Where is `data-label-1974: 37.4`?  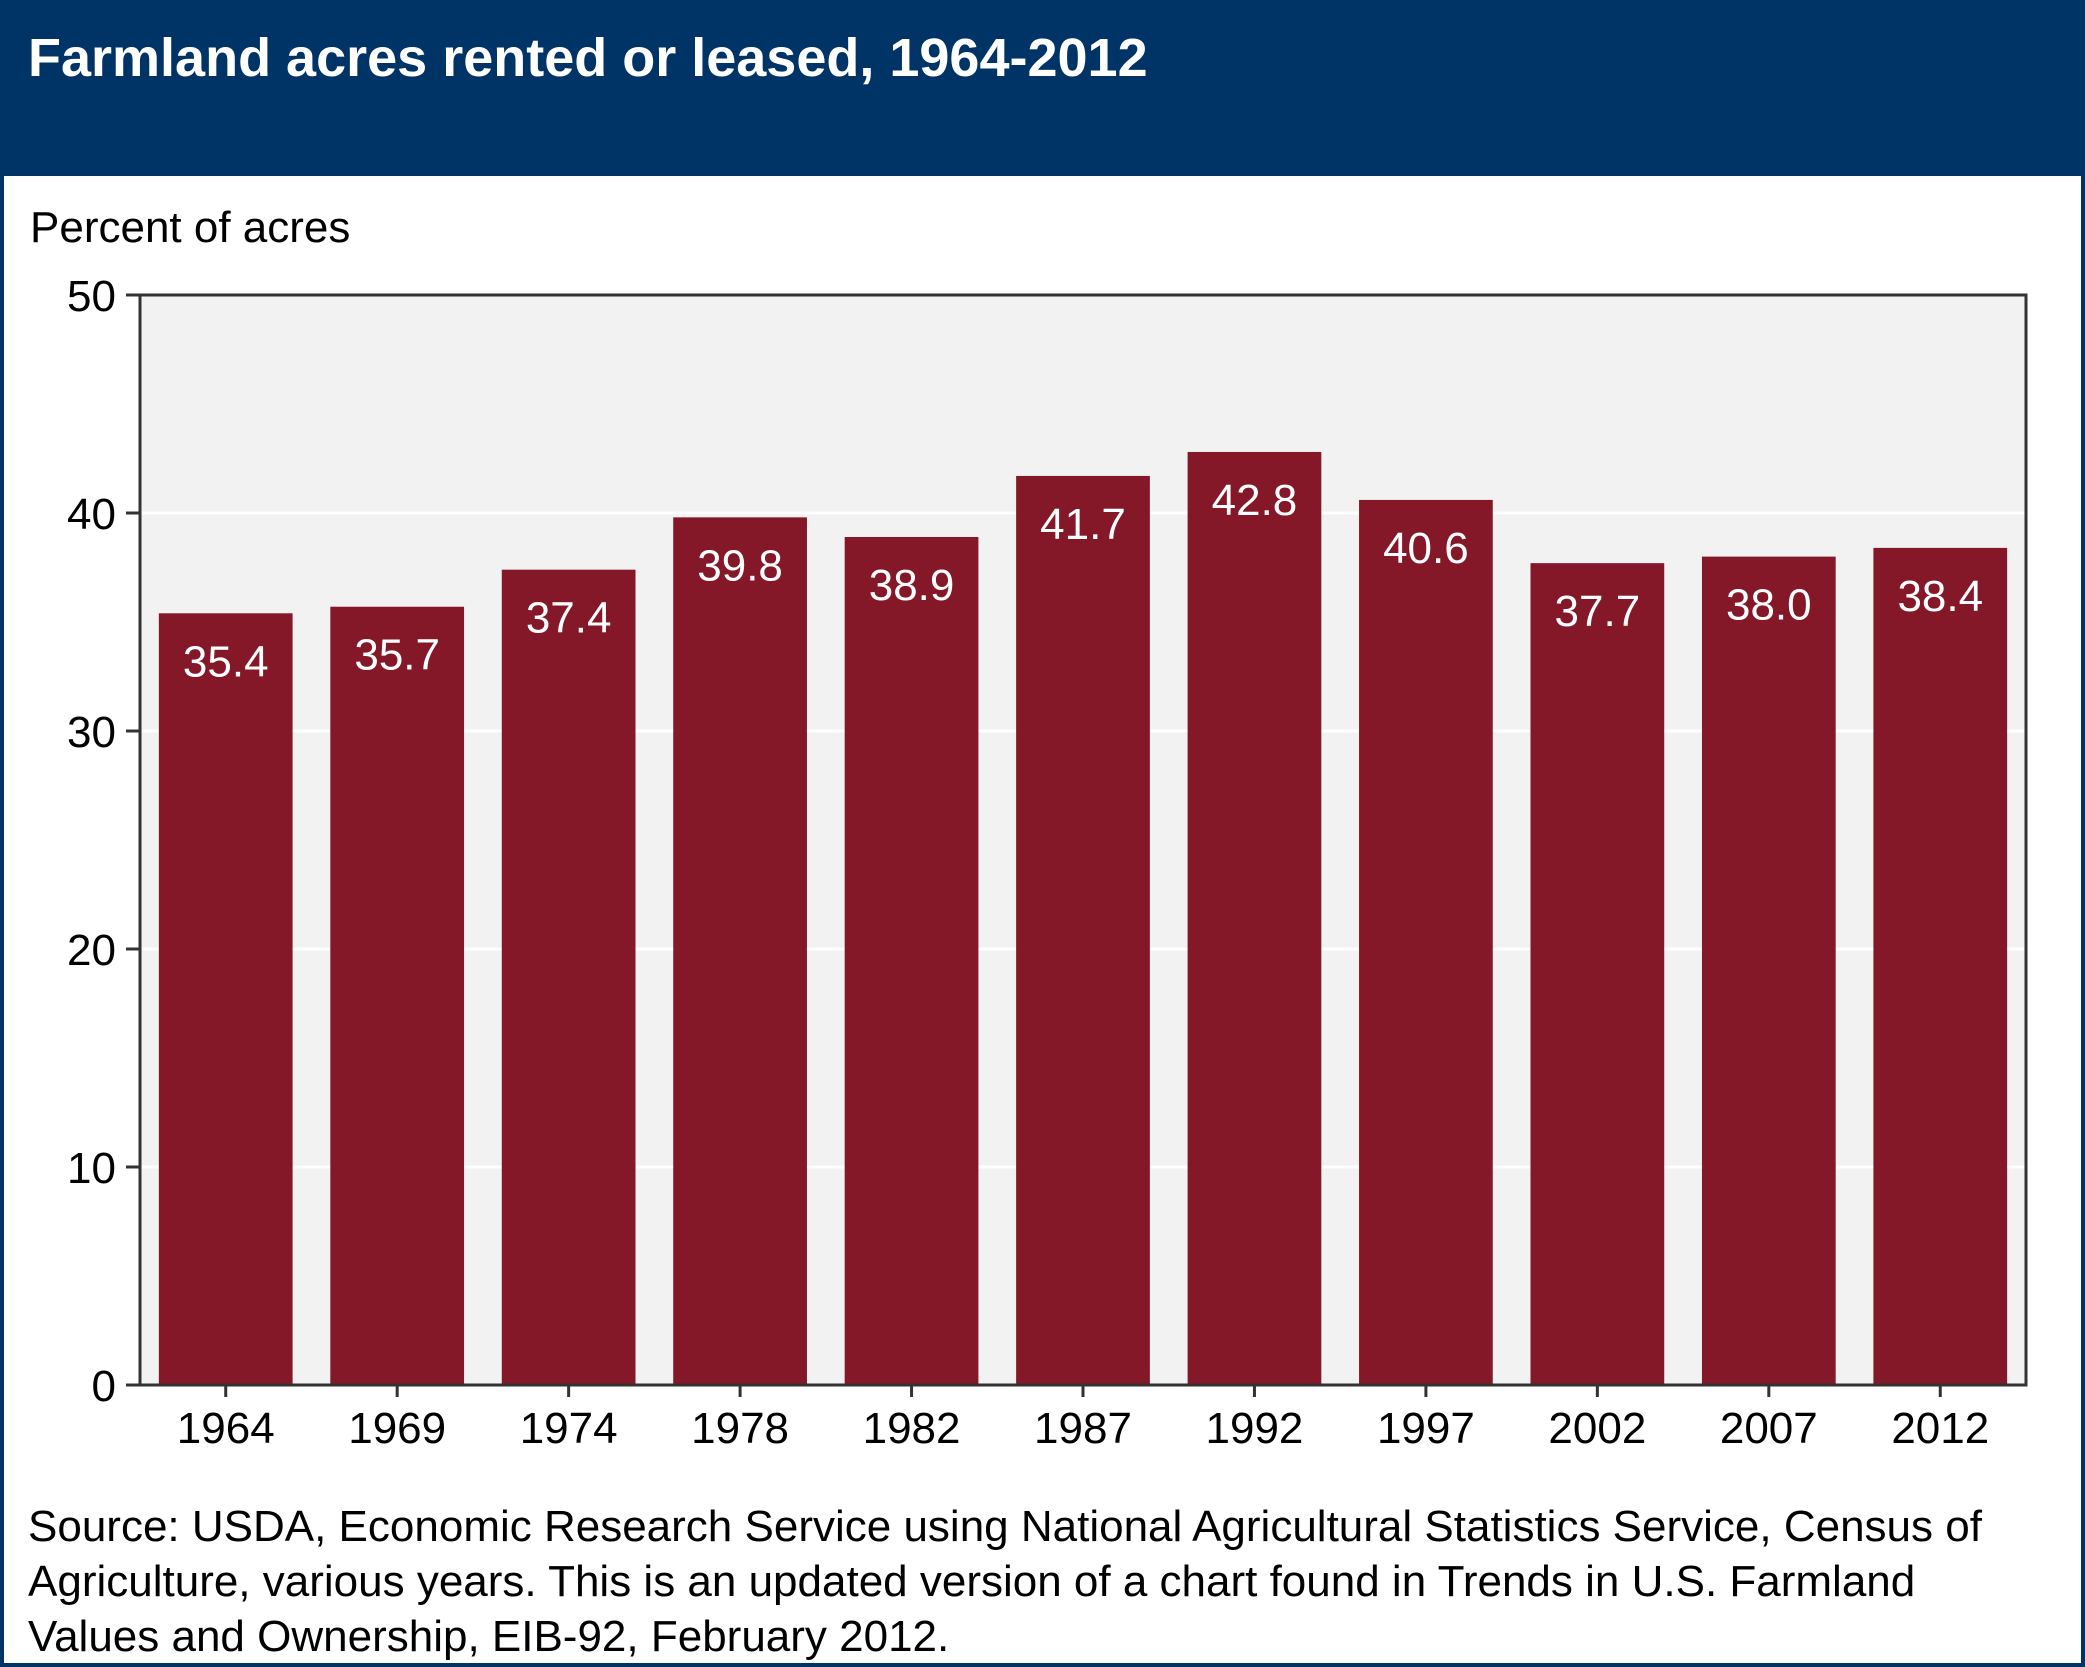 data-label-1974: 37.4 is located at coordinates (569, 618).